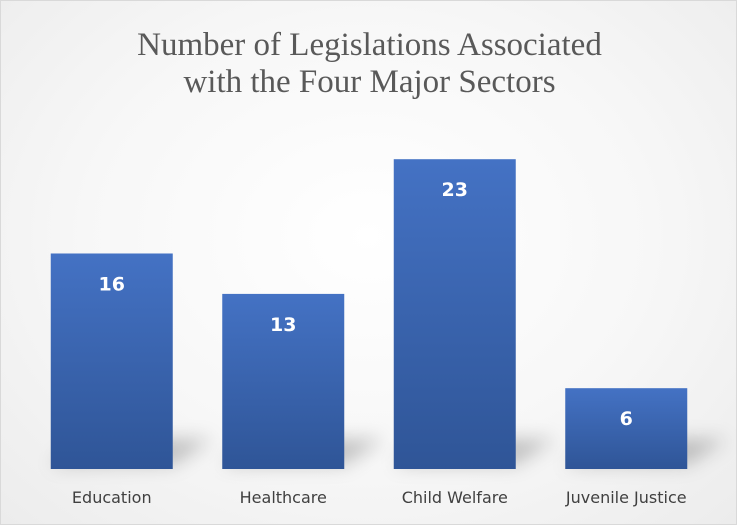 This screenshot has width=737, height=525. What do you see at coordinates (112, 284) in the screenshot?
I see `data-label: 16` at bounding box center [112, 284].